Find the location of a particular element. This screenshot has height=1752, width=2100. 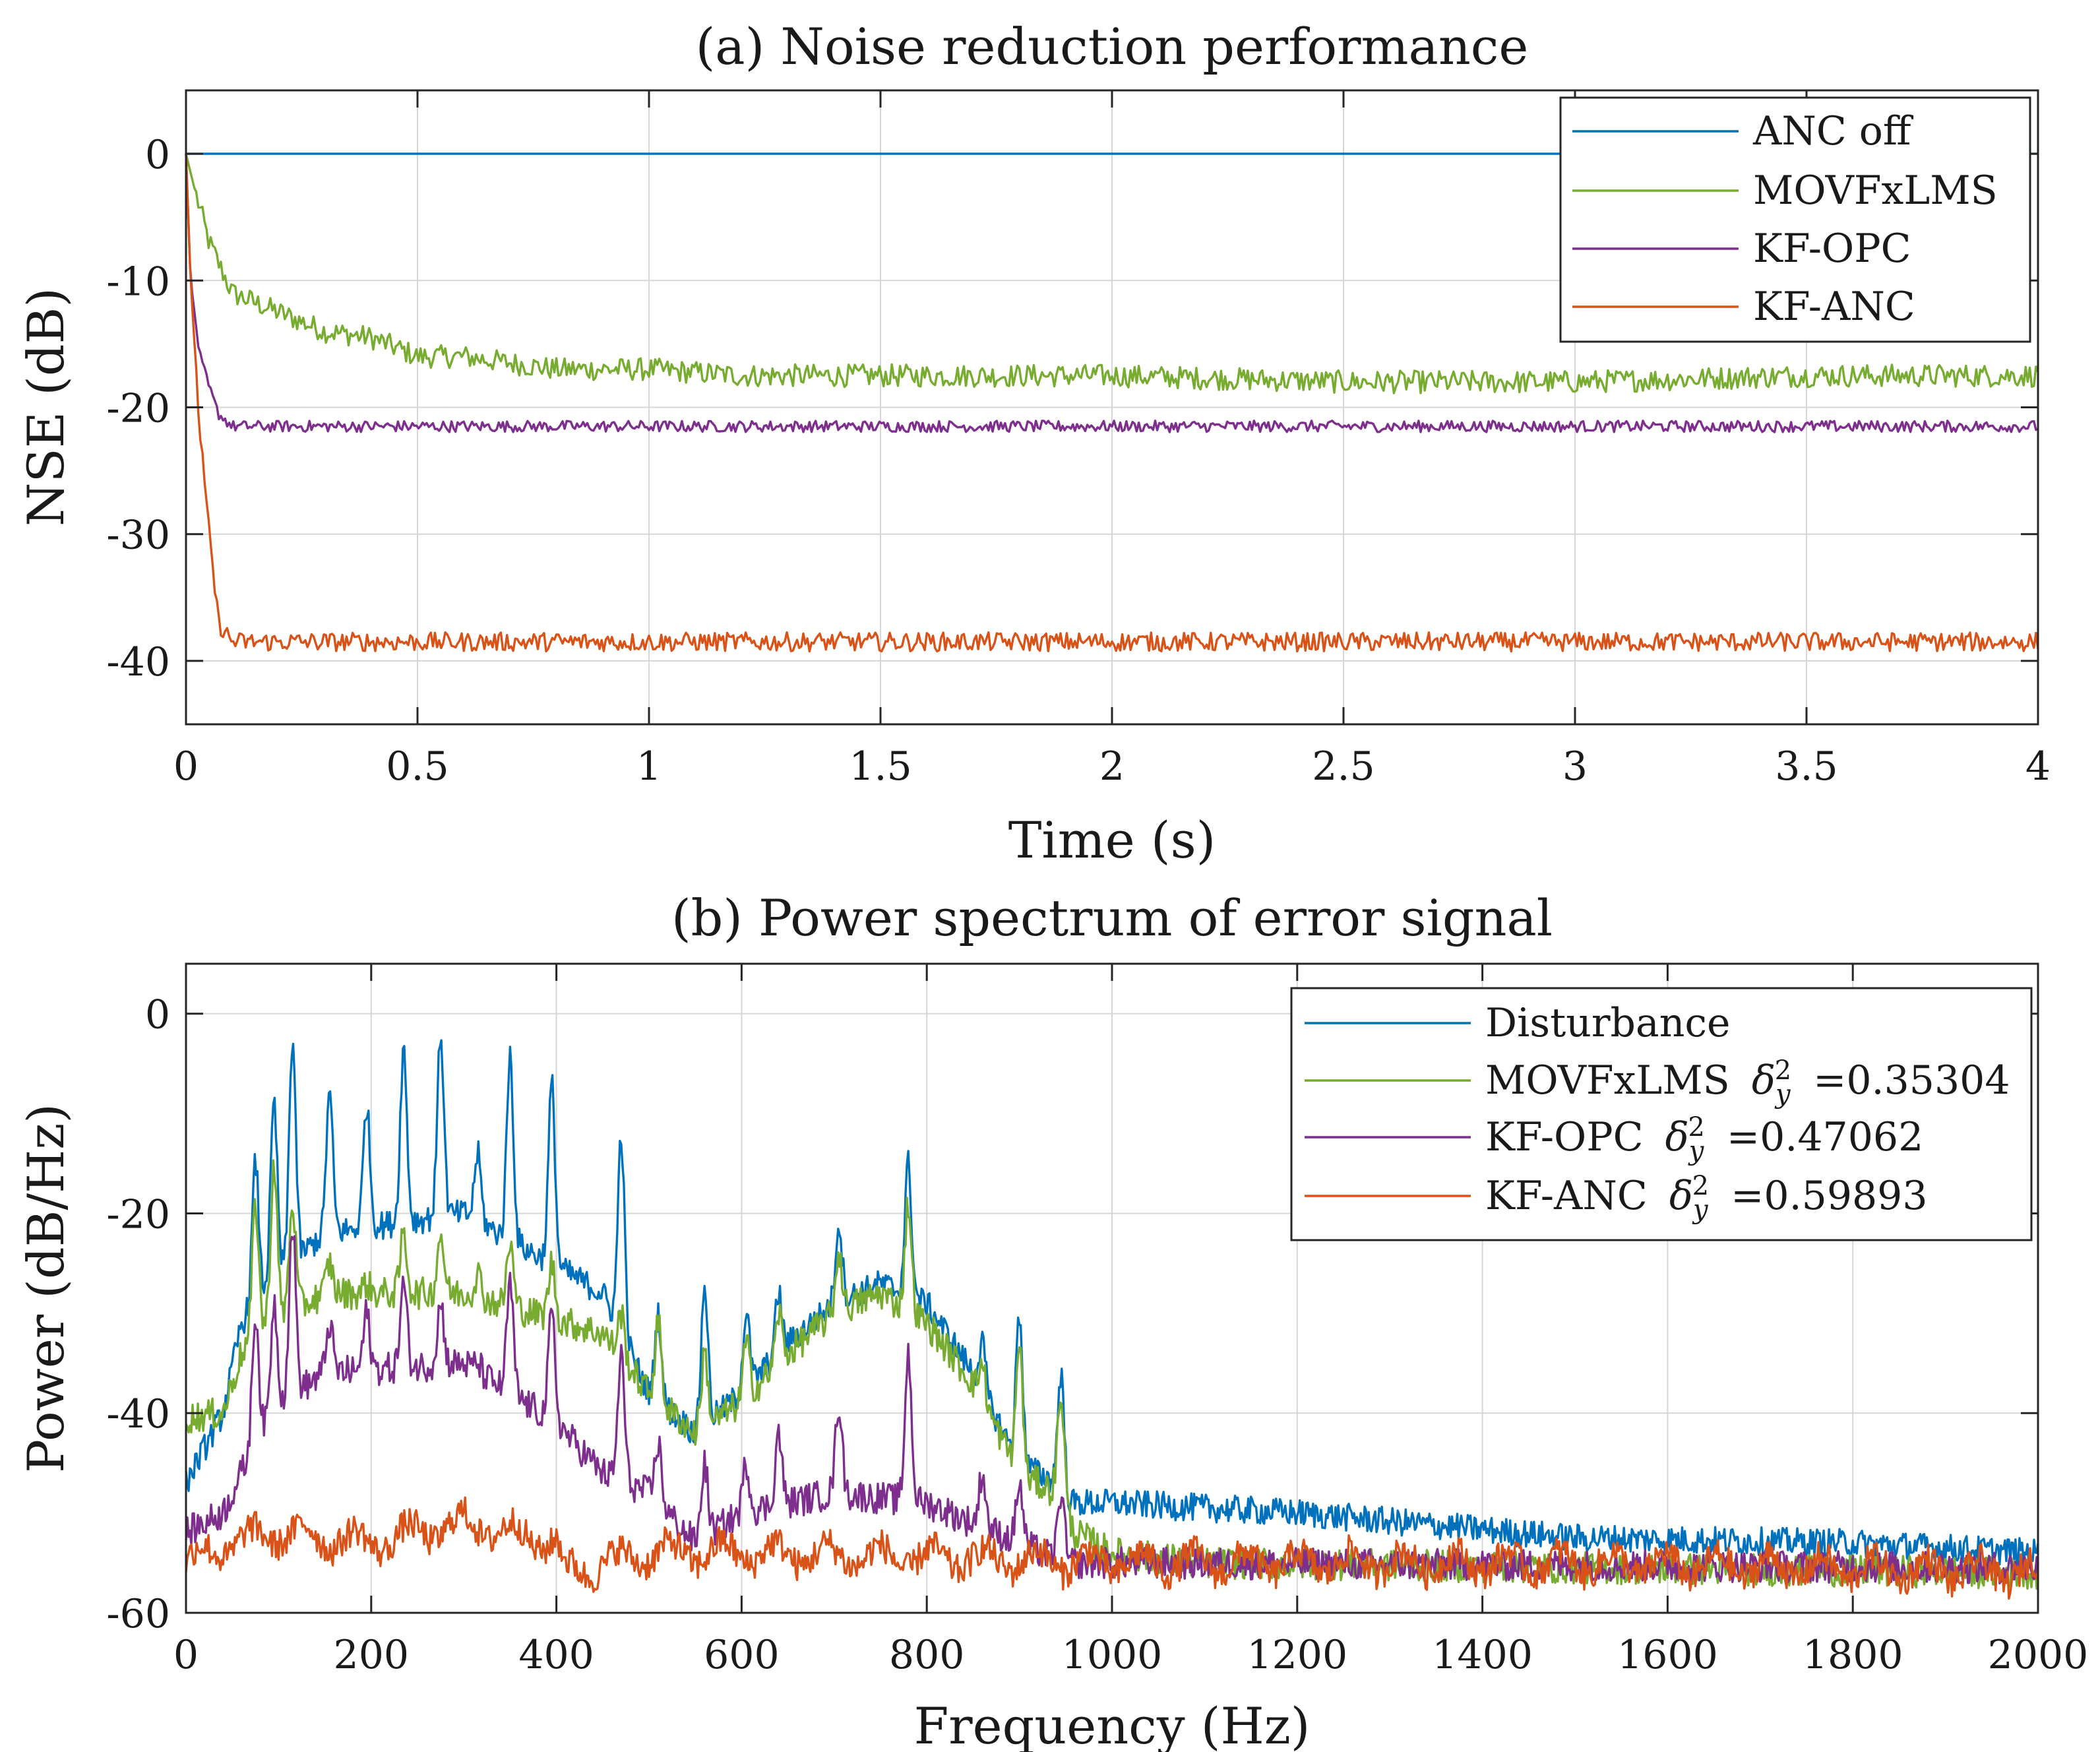

panel-b-xtick-label: 1600 is located at coordinates (1668, 1655).